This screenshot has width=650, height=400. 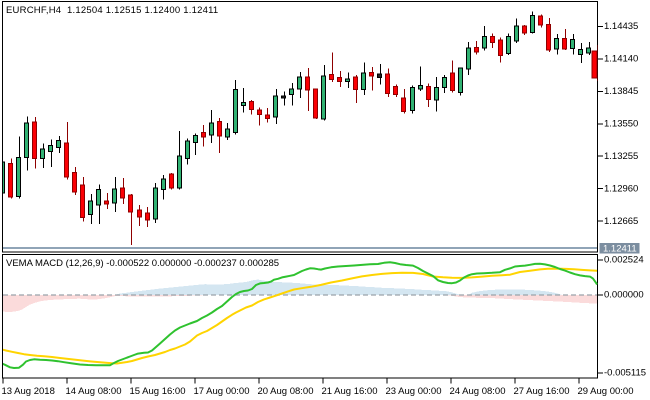 I want to click on svg-text: 1.12411, so click(x=620, y=249).